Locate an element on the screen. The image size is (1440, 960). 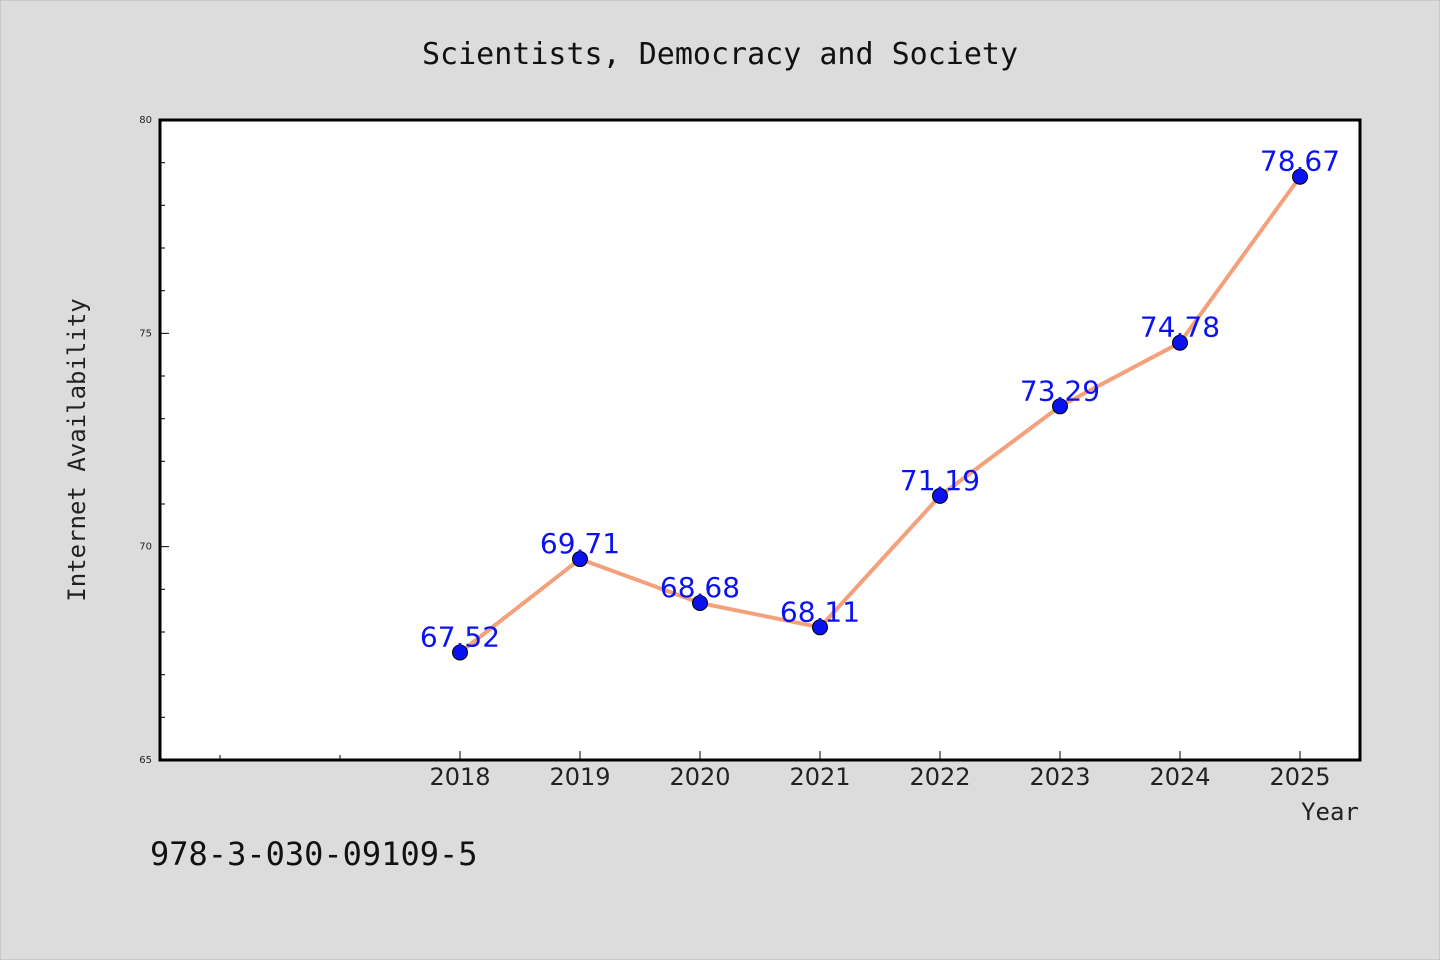
data-label: 69.71 is located at coordinates (580, 543).